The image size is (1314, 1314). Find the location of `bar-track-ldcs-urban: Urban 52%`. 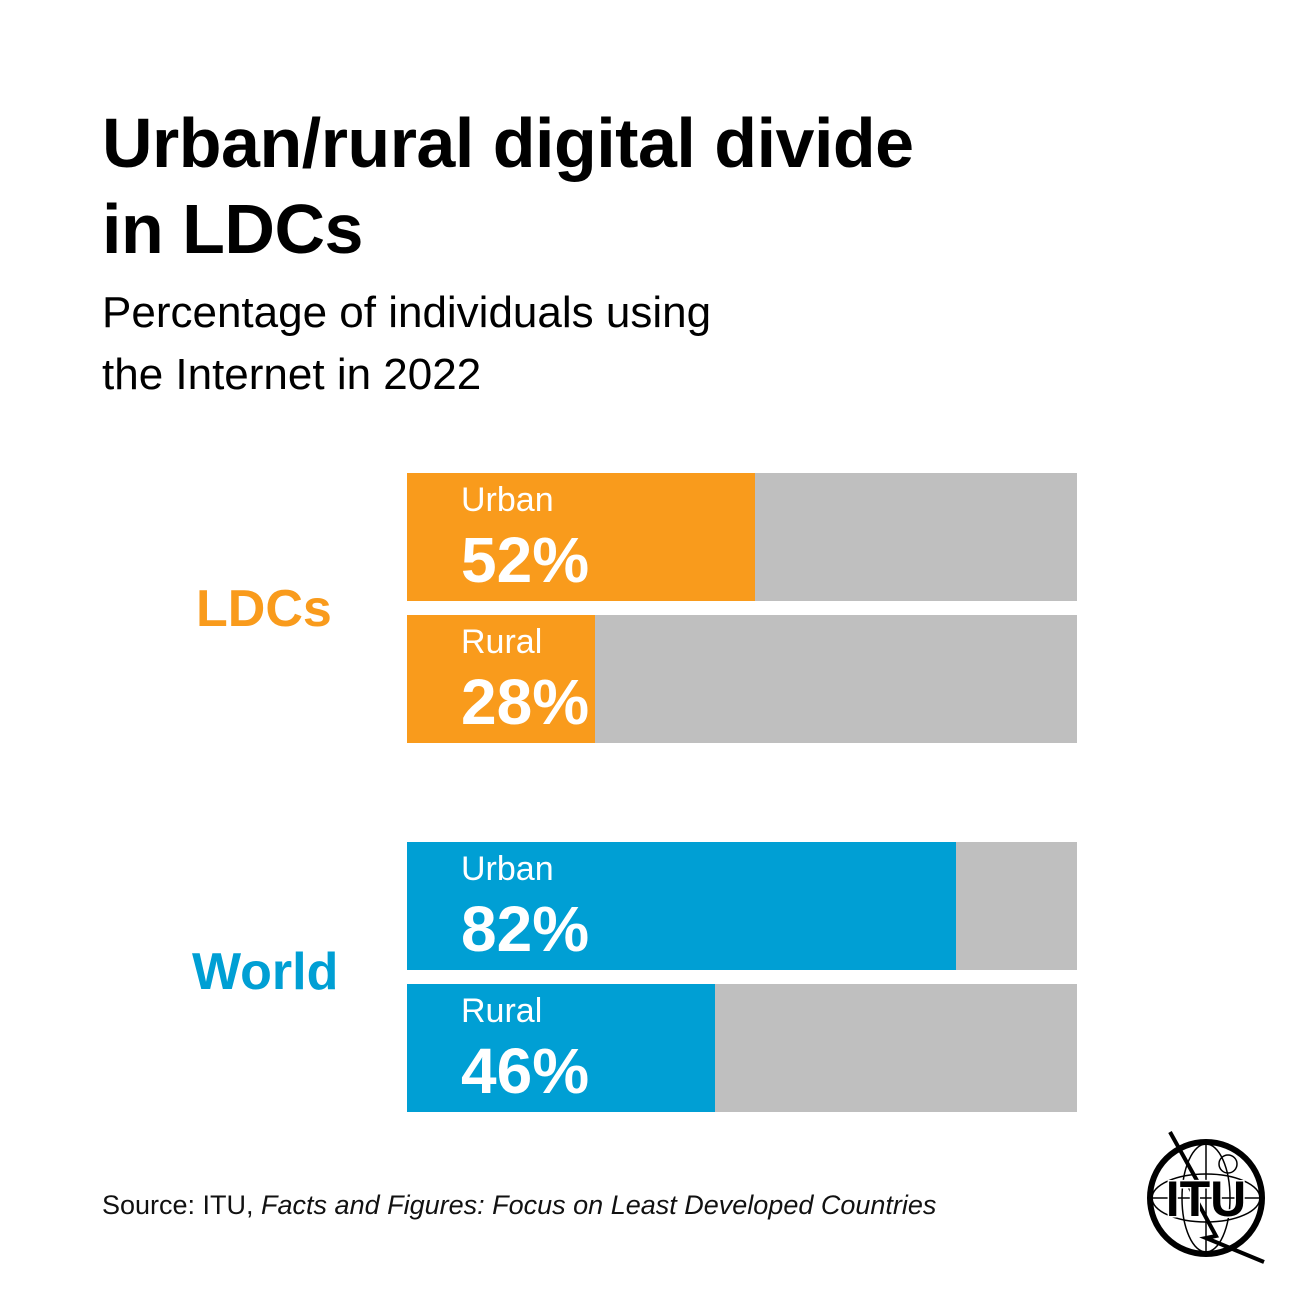

bar-track-ldcs-urban: Urban 52% is located at coordinates (742, 537).